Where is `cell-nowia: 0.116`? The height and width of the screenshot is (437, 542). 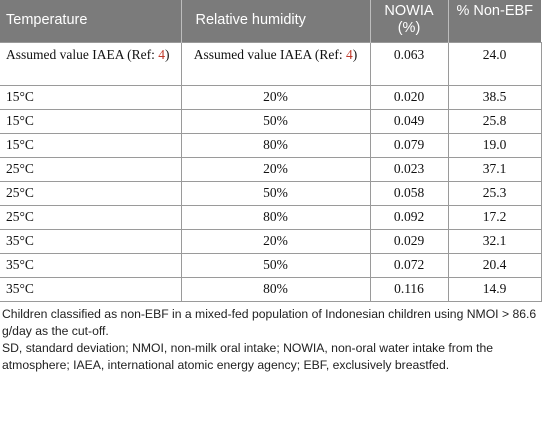 cell-nowia: 0.116 is located at coordinates (409, 289).